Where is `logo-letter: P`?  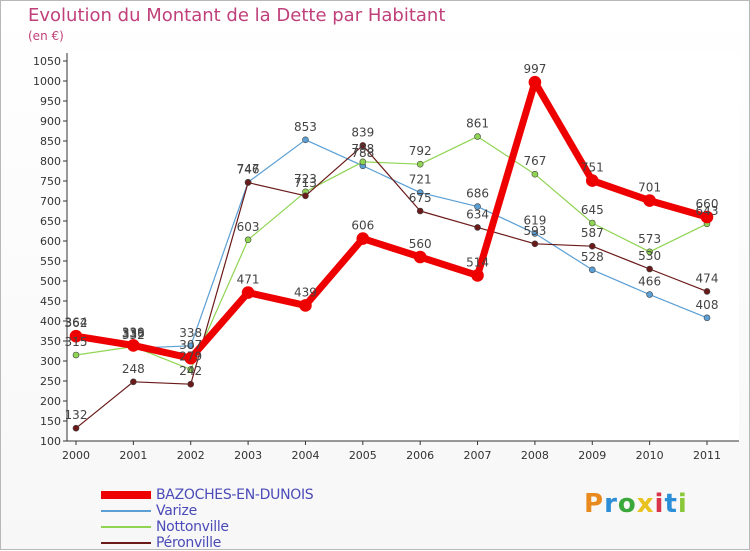
logo-letter: P is located at coordinates (594, 504).